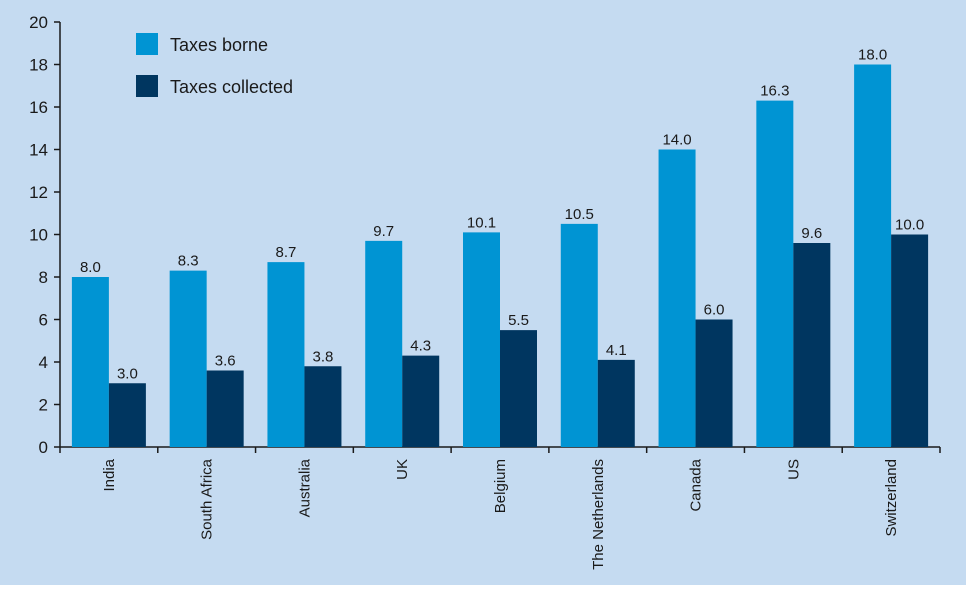 The image size is (966, 590). Describe the element at coordinates (714, 310) in the screenshot. I see `data-label: 6.0` at that location.